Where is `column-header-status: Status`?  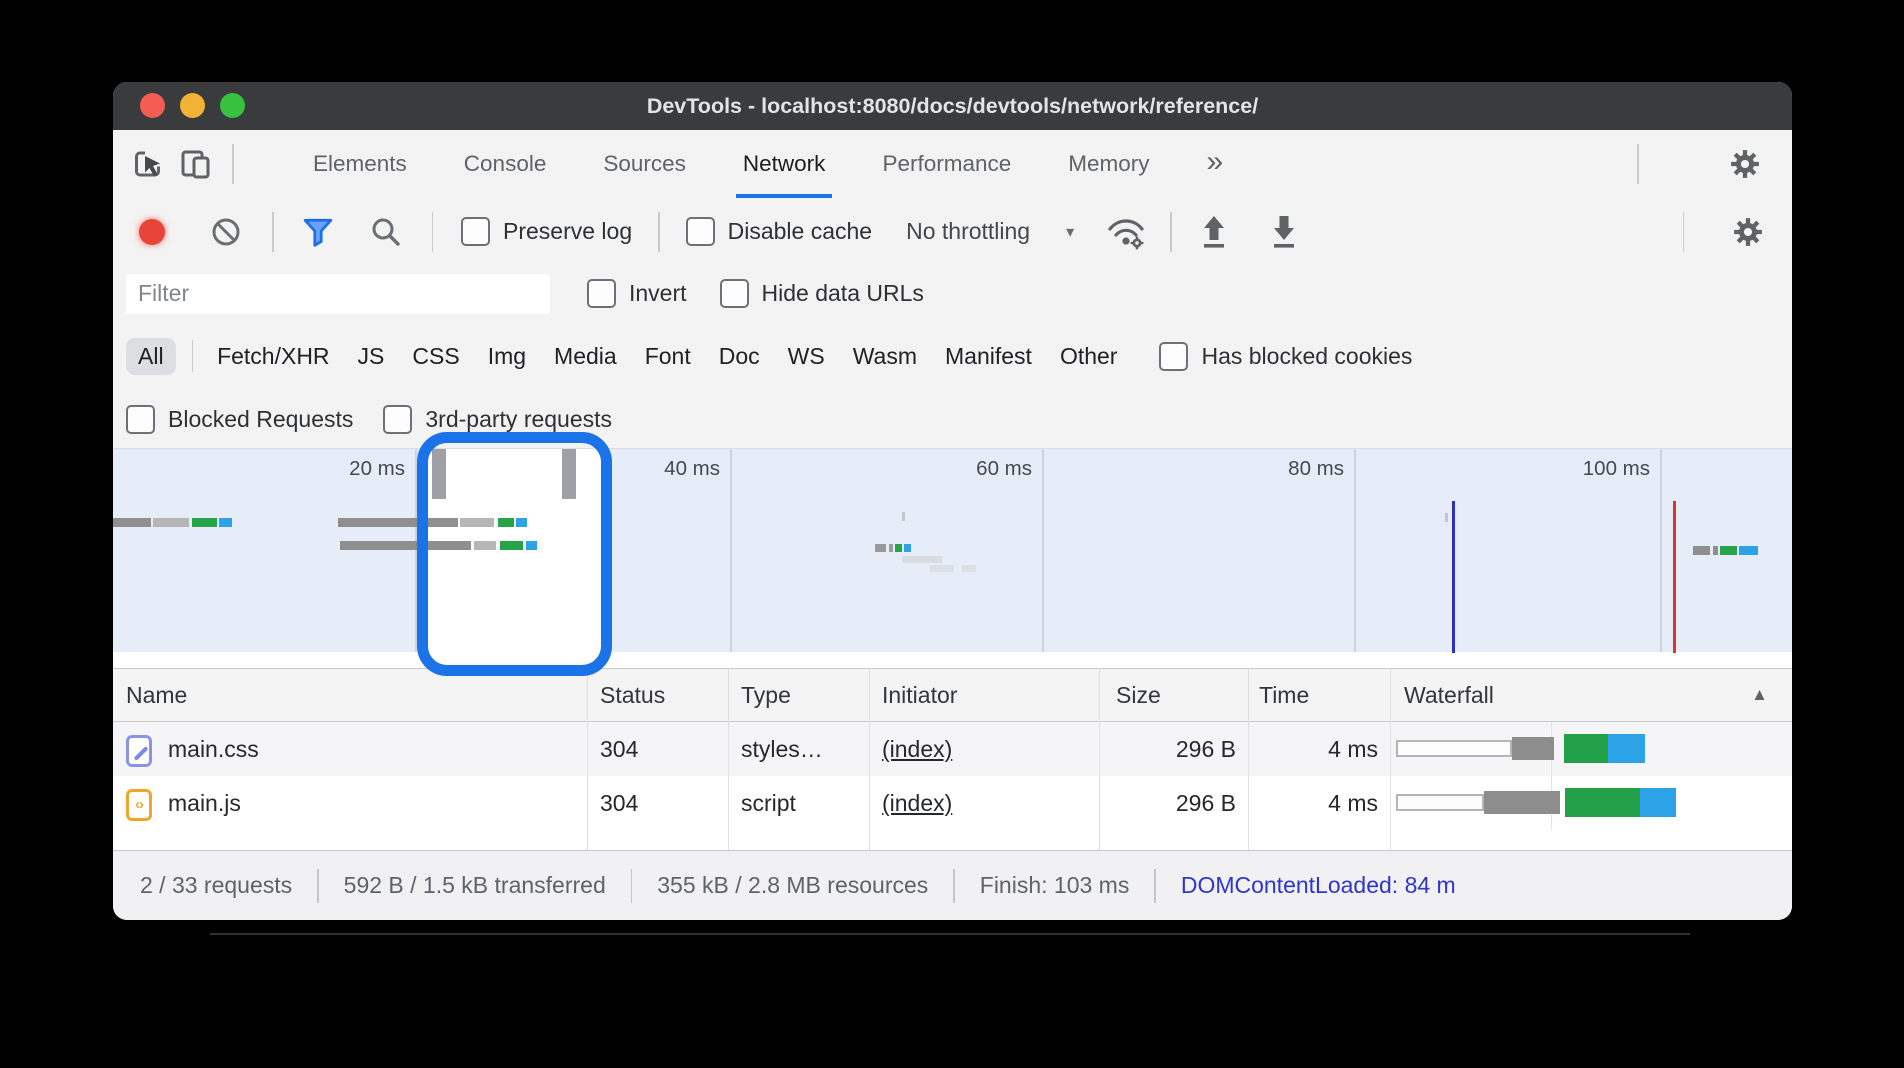
column-header-status: Status is located at coordinates (633, 695).